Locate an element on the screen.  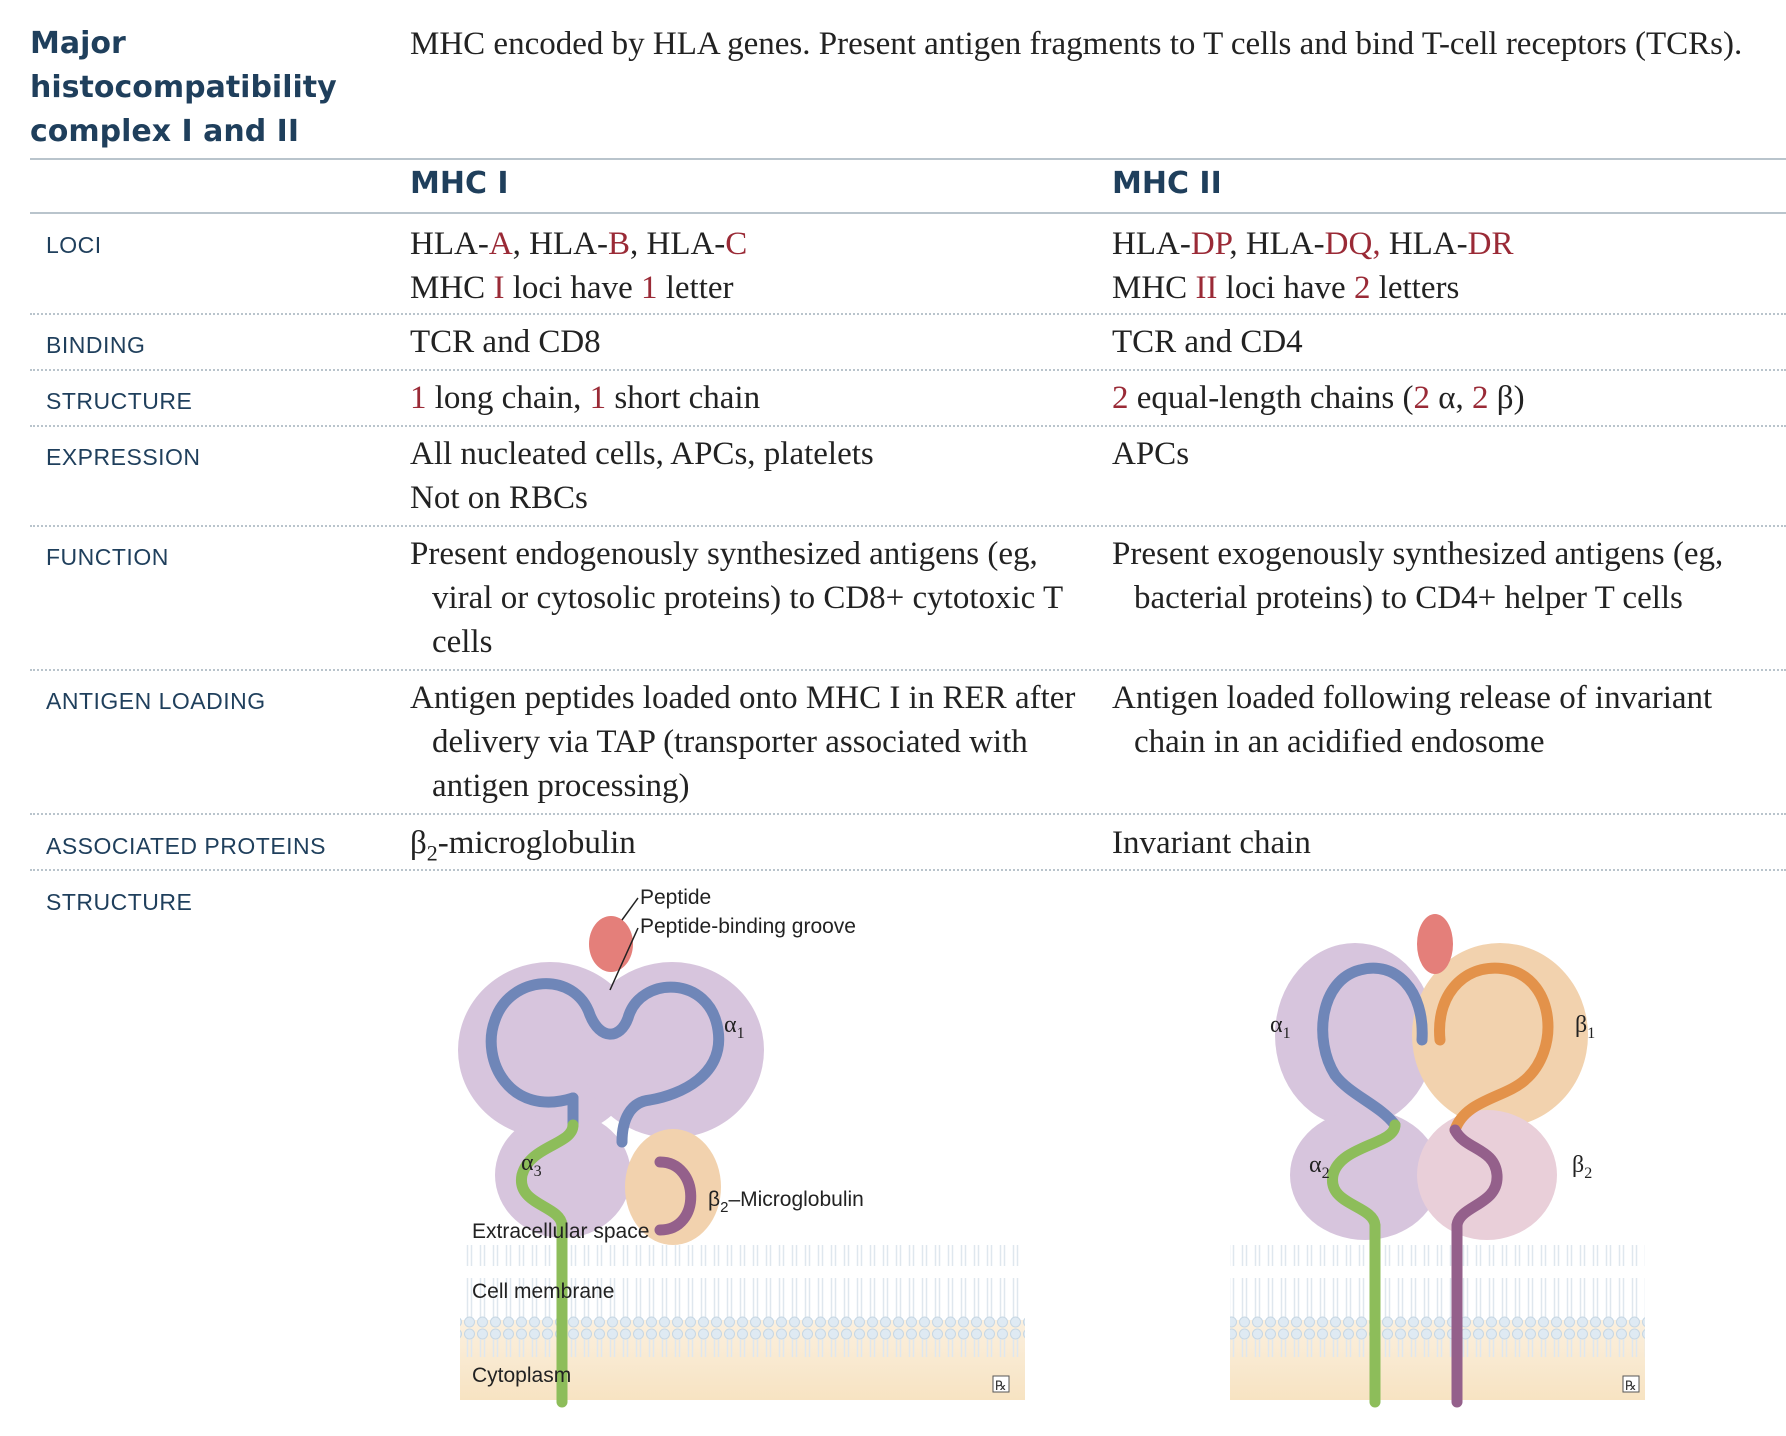
row-label-structure: STRUCTURE is located at coordinates (119, 401).